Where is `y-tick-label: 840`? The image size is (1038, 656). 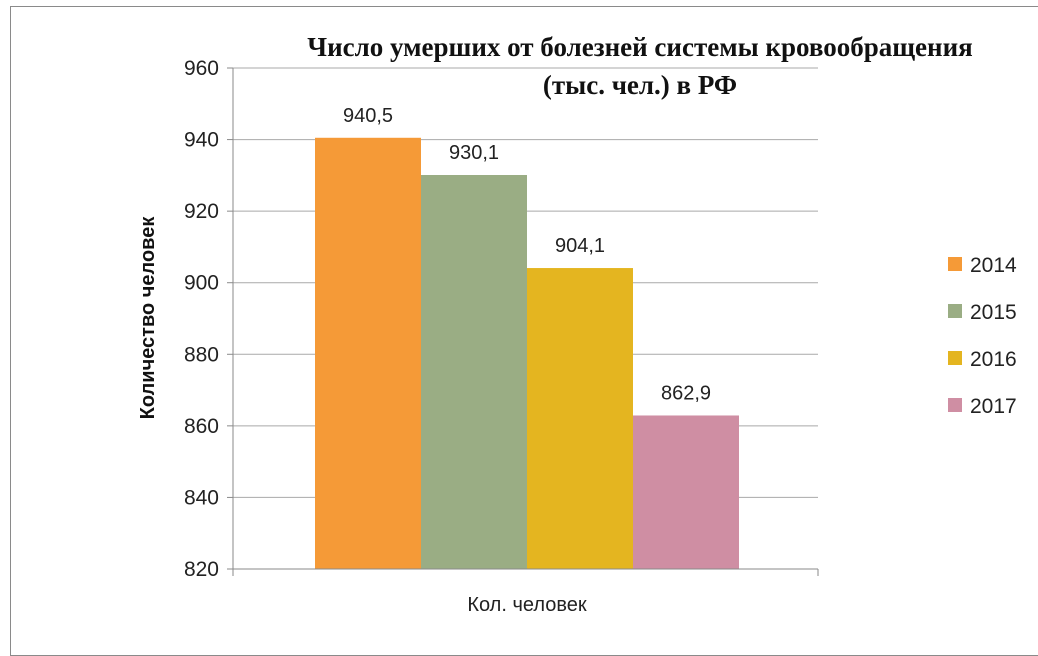 y-tick-label: 840 is located at coordinates (201, 497).